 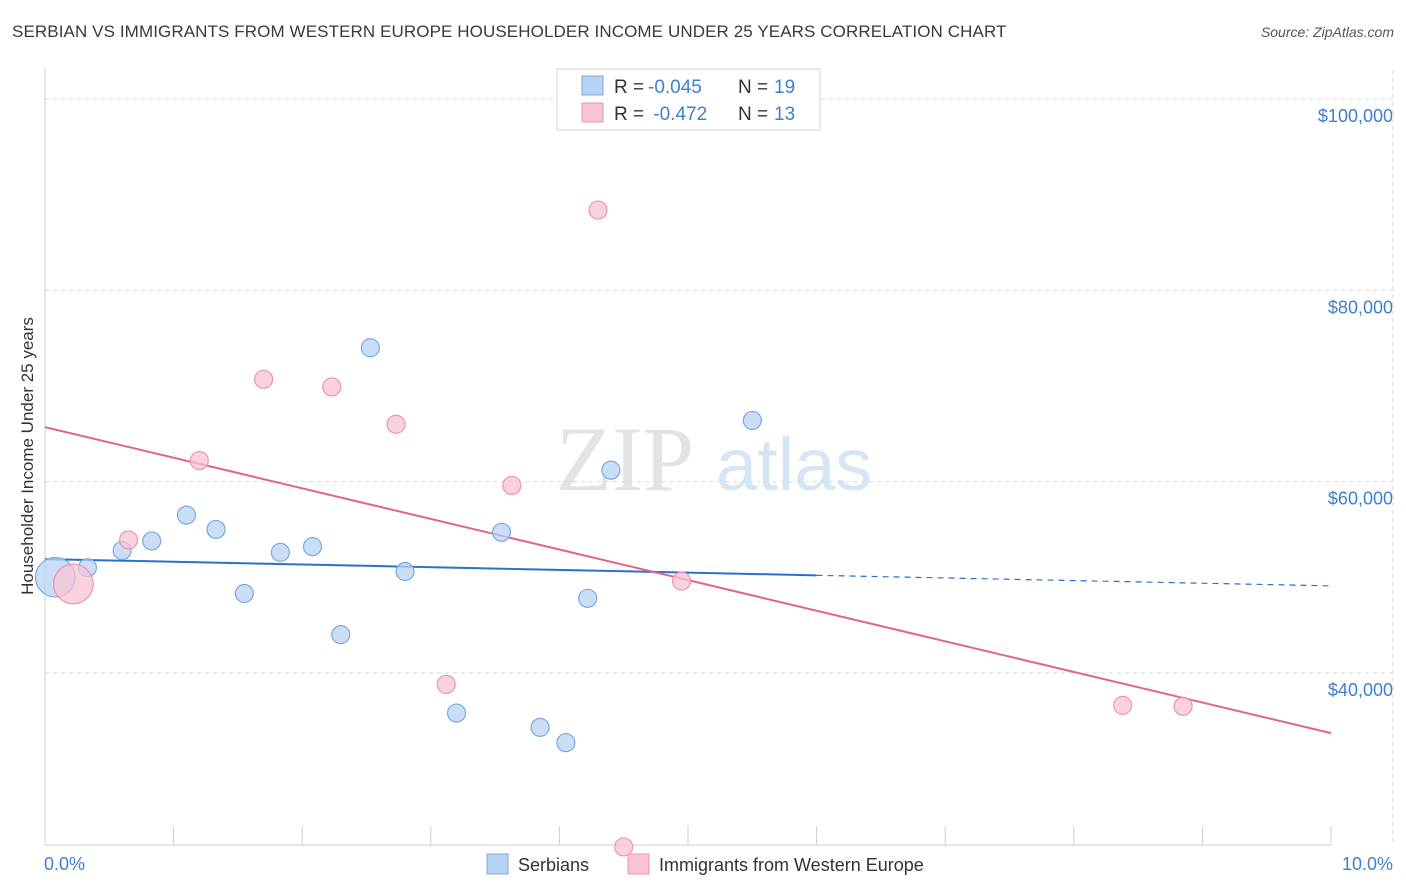 What do you see at coordinates (753, 87) in the screenshot?
I see `legend-n-label-1: N =` at bounding box center [753, 87].